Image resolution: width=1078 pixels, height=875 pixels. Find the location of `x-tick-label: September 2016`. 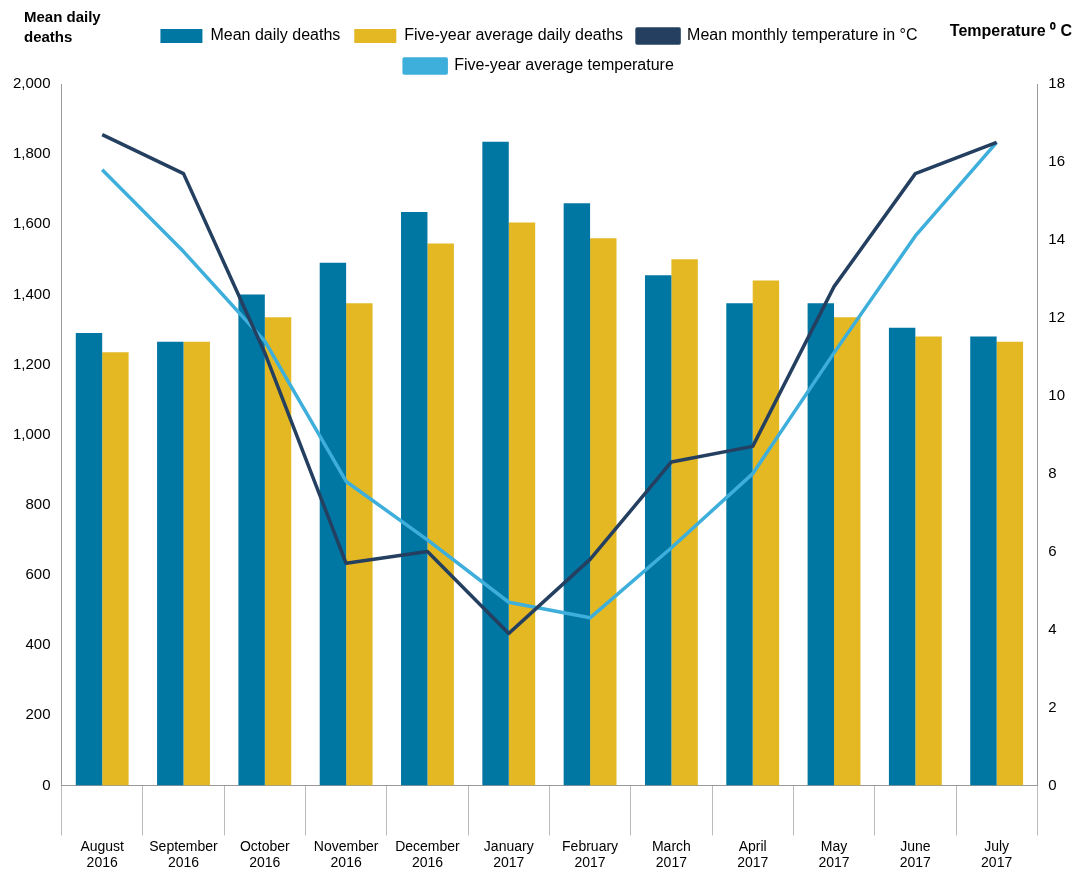

x-tick-label: September 2016 is located at coordinates (184, 854).